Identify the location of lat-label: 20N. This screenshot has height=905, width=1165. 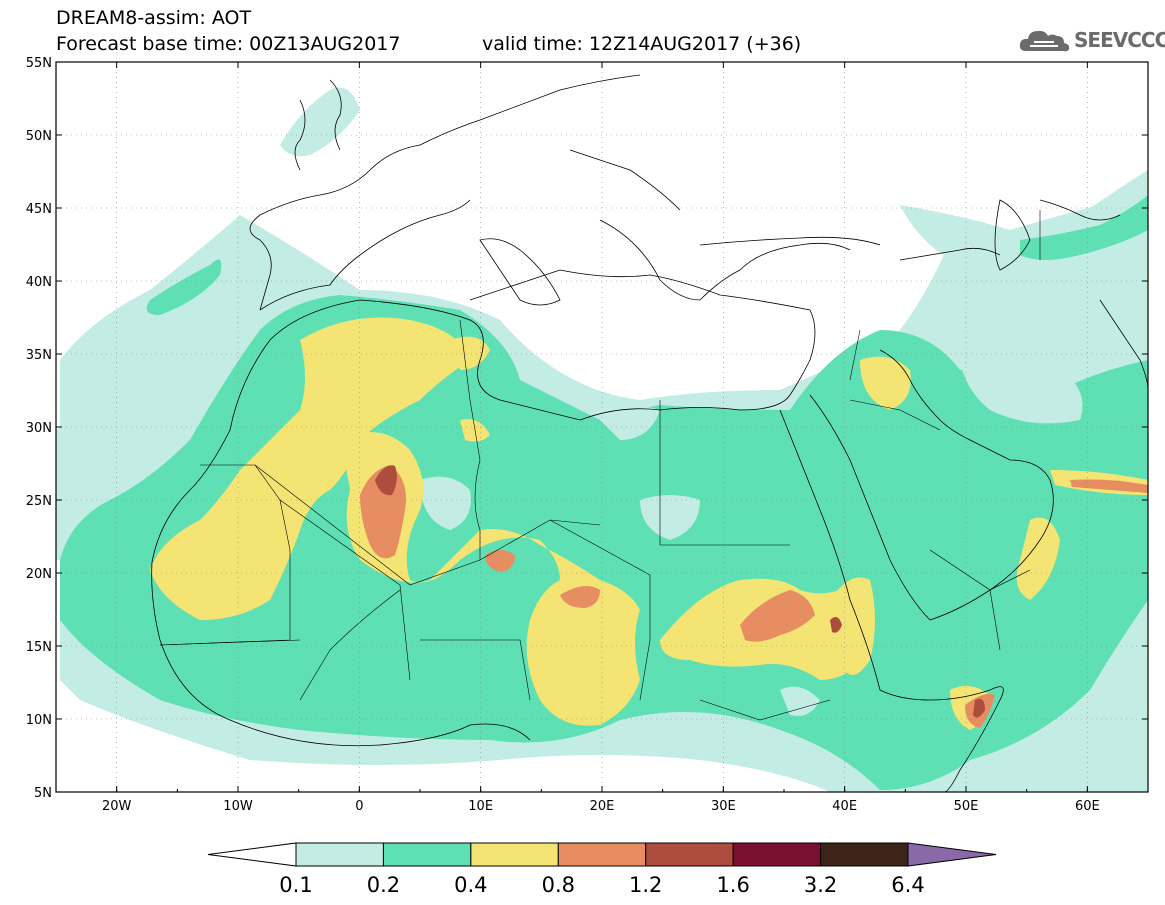
(39, 574).